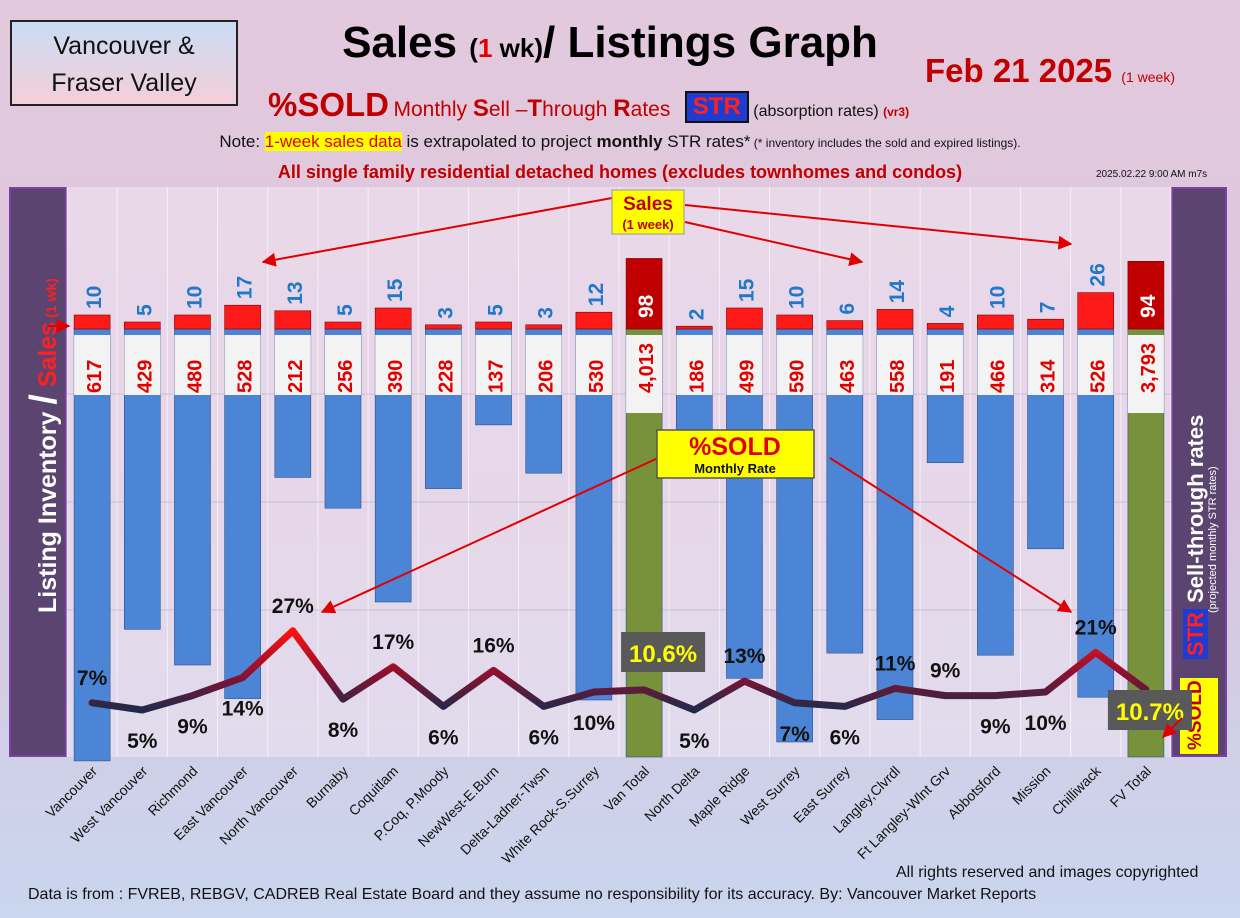 This screenshot has height=918, width=1240. What do you see at coordinates (1099, 376) in the screenshot?
I see `inventory-label: 526` at bounding box center [1099, 376].